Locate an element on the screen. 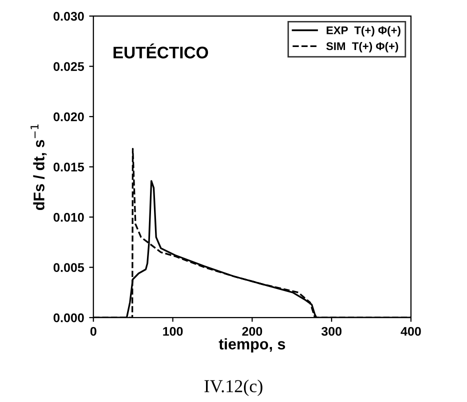 This screenshot has width=467, height=402. y-tick-label: 0.025 is located at coordinates (69, 66).